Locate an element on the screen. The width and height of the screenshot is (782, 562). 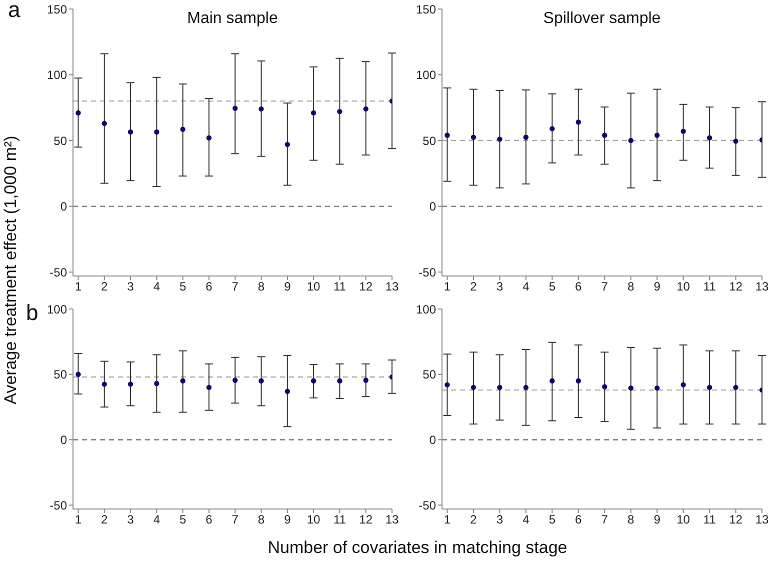
chart-title: Spillover sample is located at coordinates (602, 19).